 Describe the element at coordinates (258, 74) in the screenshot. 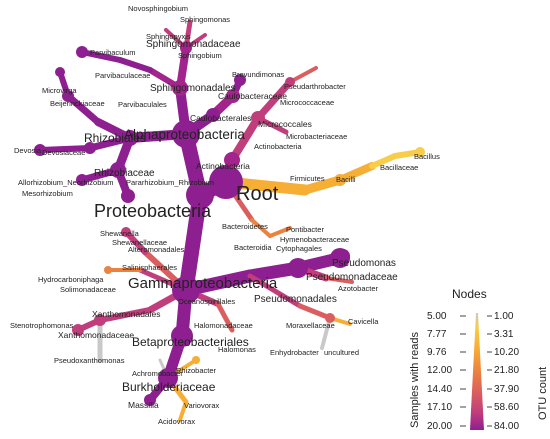

I see `label-brevundimonas: Brevundimonas` at that location.